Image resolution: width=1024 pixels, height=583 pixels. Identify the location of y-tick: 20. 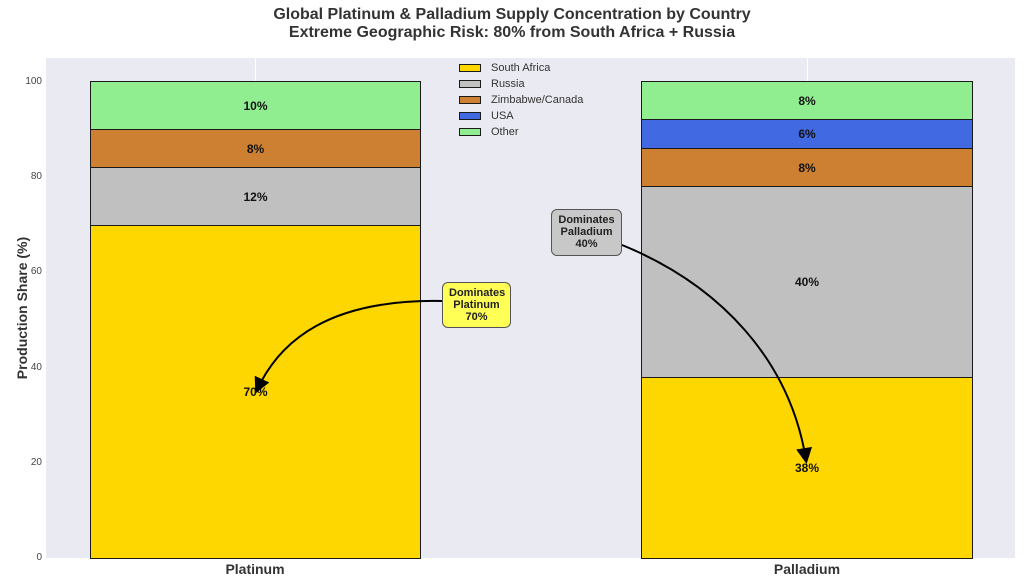
(36, 462).